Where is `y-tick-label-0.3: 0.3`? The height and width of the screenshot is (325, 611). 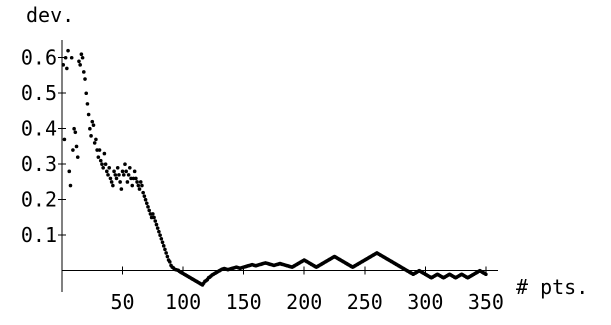 y-tick-label-0.3: 0.3 is located at coordinates (39, 164).